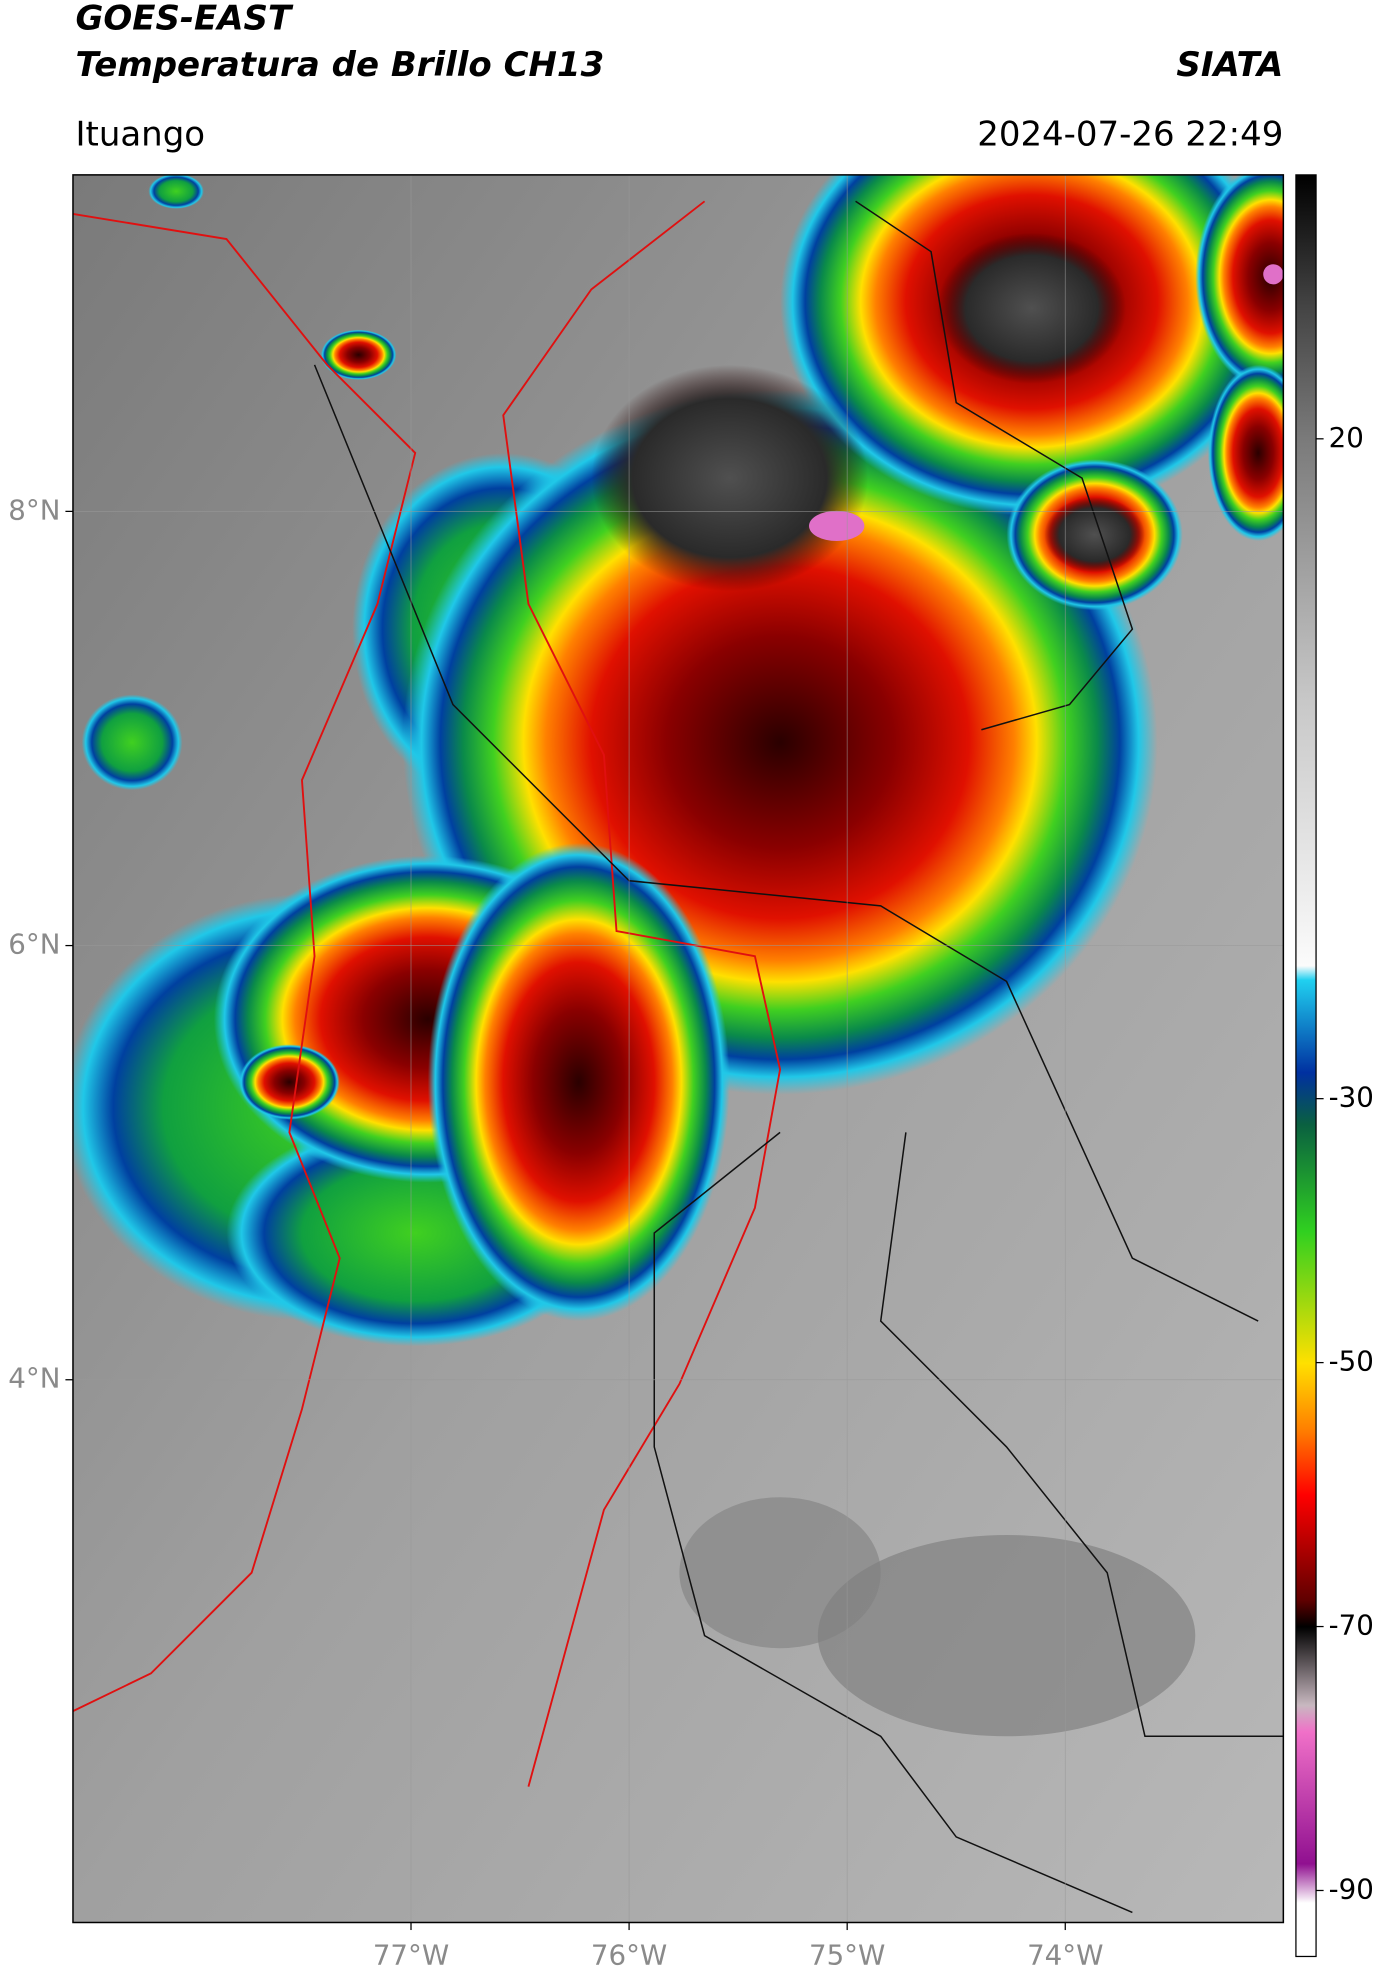  Describe the element at coordinates (34, 1378) in the screenshot. I see `lat-tick-label: 4°N` at that location.